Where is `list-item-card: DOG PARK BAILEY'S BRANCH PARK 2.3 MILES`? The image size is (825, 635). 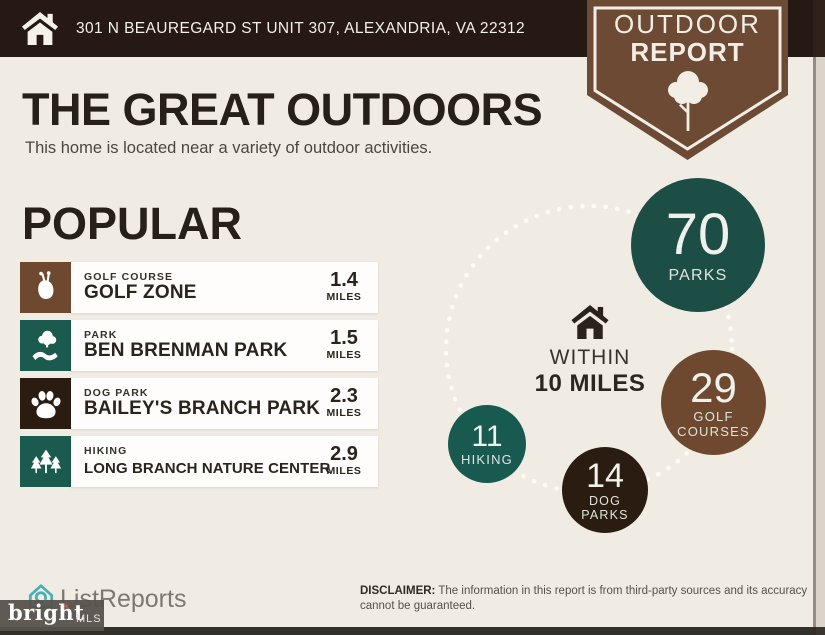 list-item-card: DOG PARK BAILEY'S BRANCH PARK 2.3 MILES is located at coordinates (224, 403).